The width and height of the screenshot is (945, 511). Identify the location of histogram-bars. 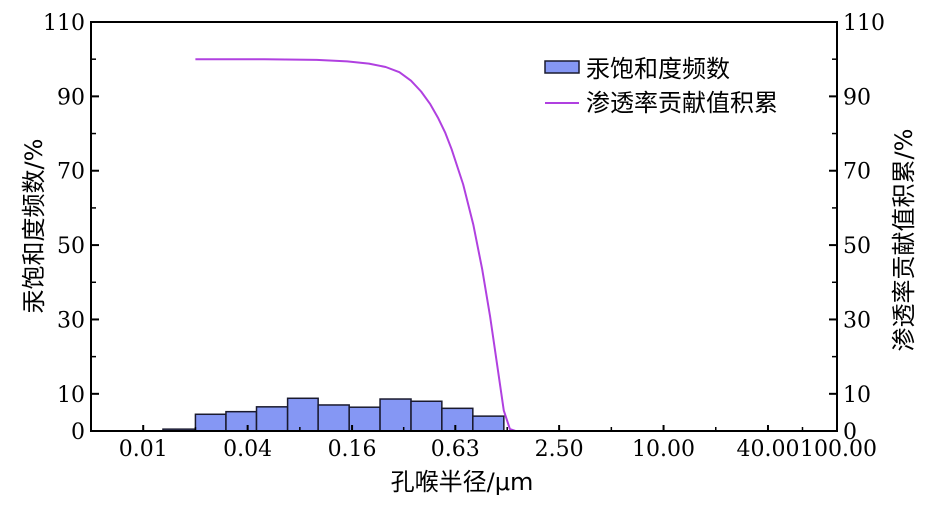
(333, 414).